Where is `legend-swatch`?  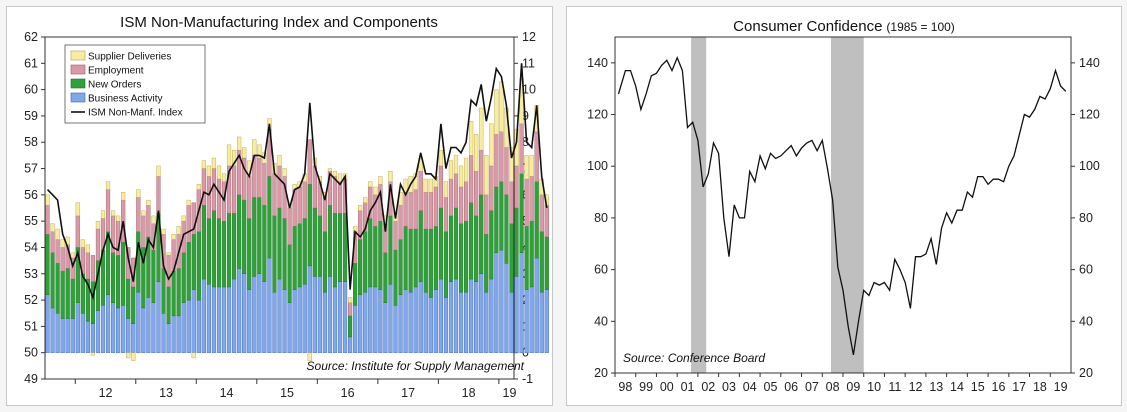 legend-swatch is located at coordinates (78, 83).